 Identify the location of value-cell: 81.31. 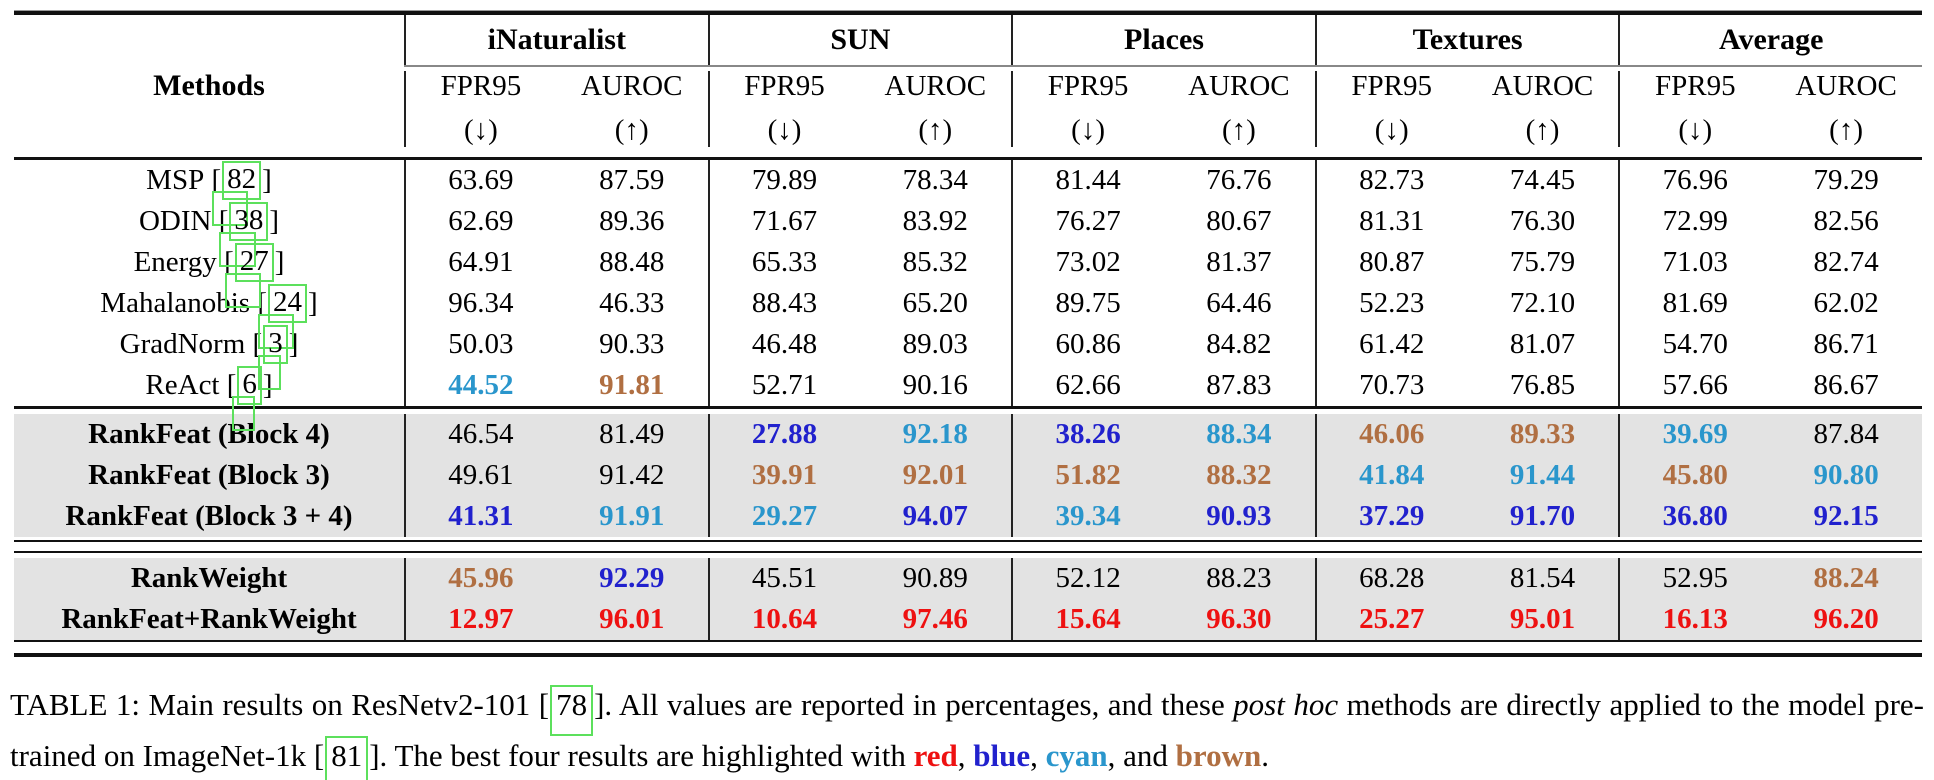
(1390, 221).